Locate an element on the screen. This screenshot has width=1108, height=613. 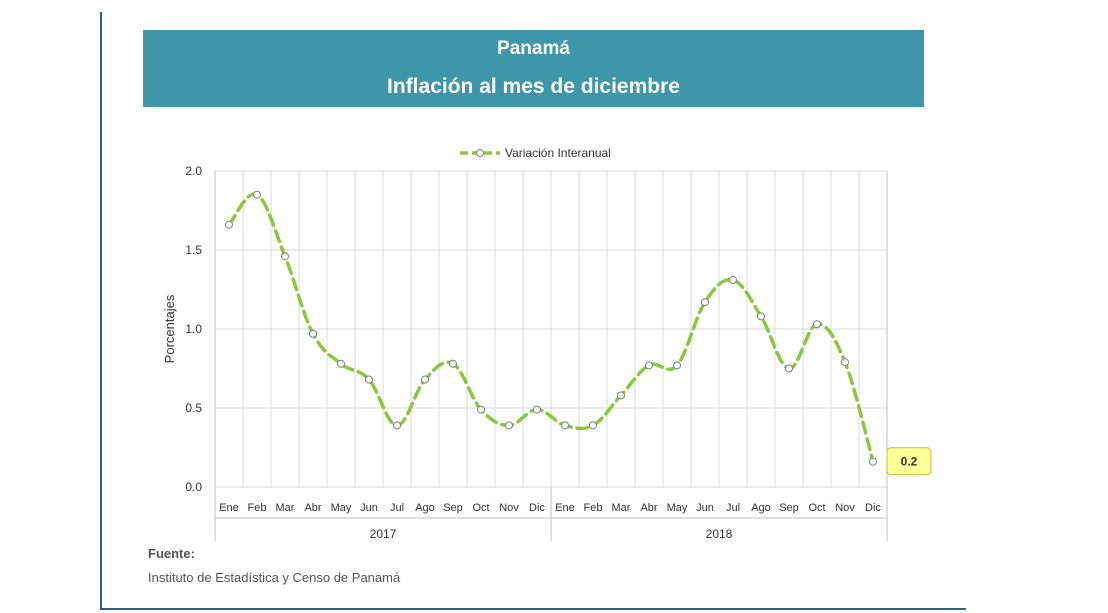
chart-title-band: Panamá Inflación al mes de diciembre is located at coordinates (533, 68).